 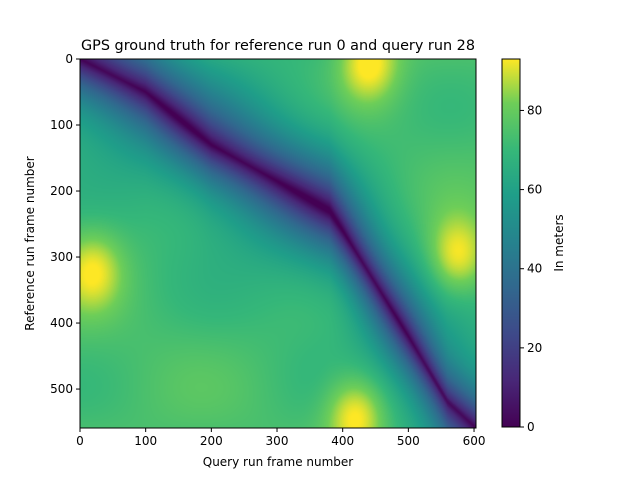 What do you see at coordinates (474, 441) in the screenshot?
I see `x-tick-label: 600` at bounding box center [474, 441].